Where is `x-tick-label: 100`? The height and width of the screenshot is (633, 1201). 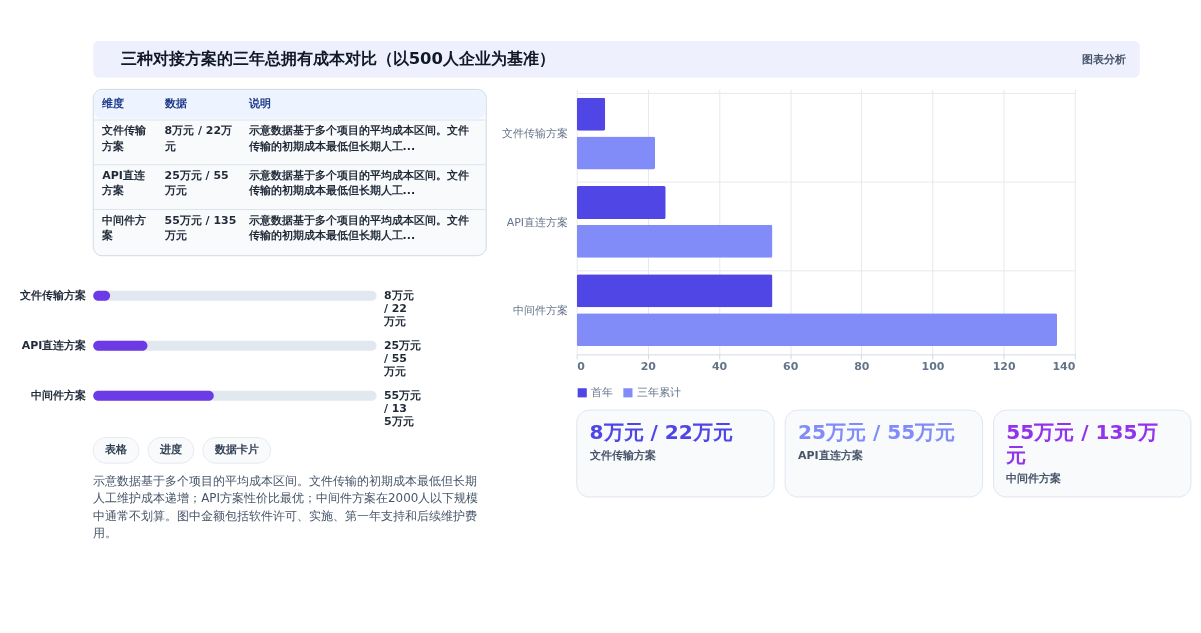
x-tick-label: 100 is located at coordinates (933, 366).